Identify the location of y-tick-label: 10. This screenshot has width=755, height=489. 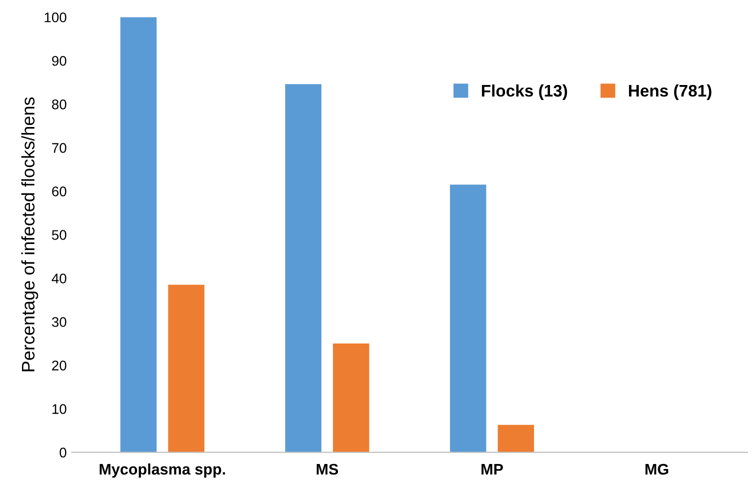
(59, 409).